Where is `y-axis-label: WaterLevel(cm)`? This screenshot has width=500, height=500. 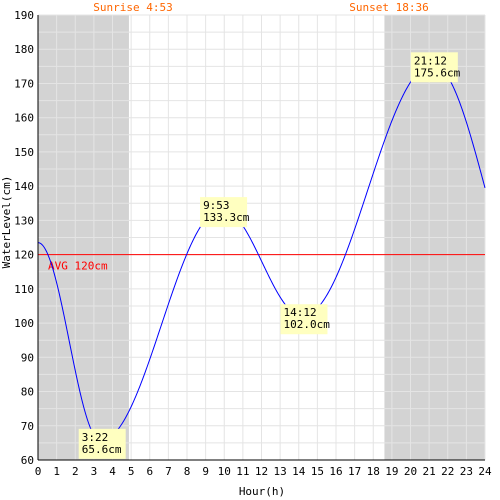 y-axis-label: WaterLevel(cm) is located at coordinates (6, 222).